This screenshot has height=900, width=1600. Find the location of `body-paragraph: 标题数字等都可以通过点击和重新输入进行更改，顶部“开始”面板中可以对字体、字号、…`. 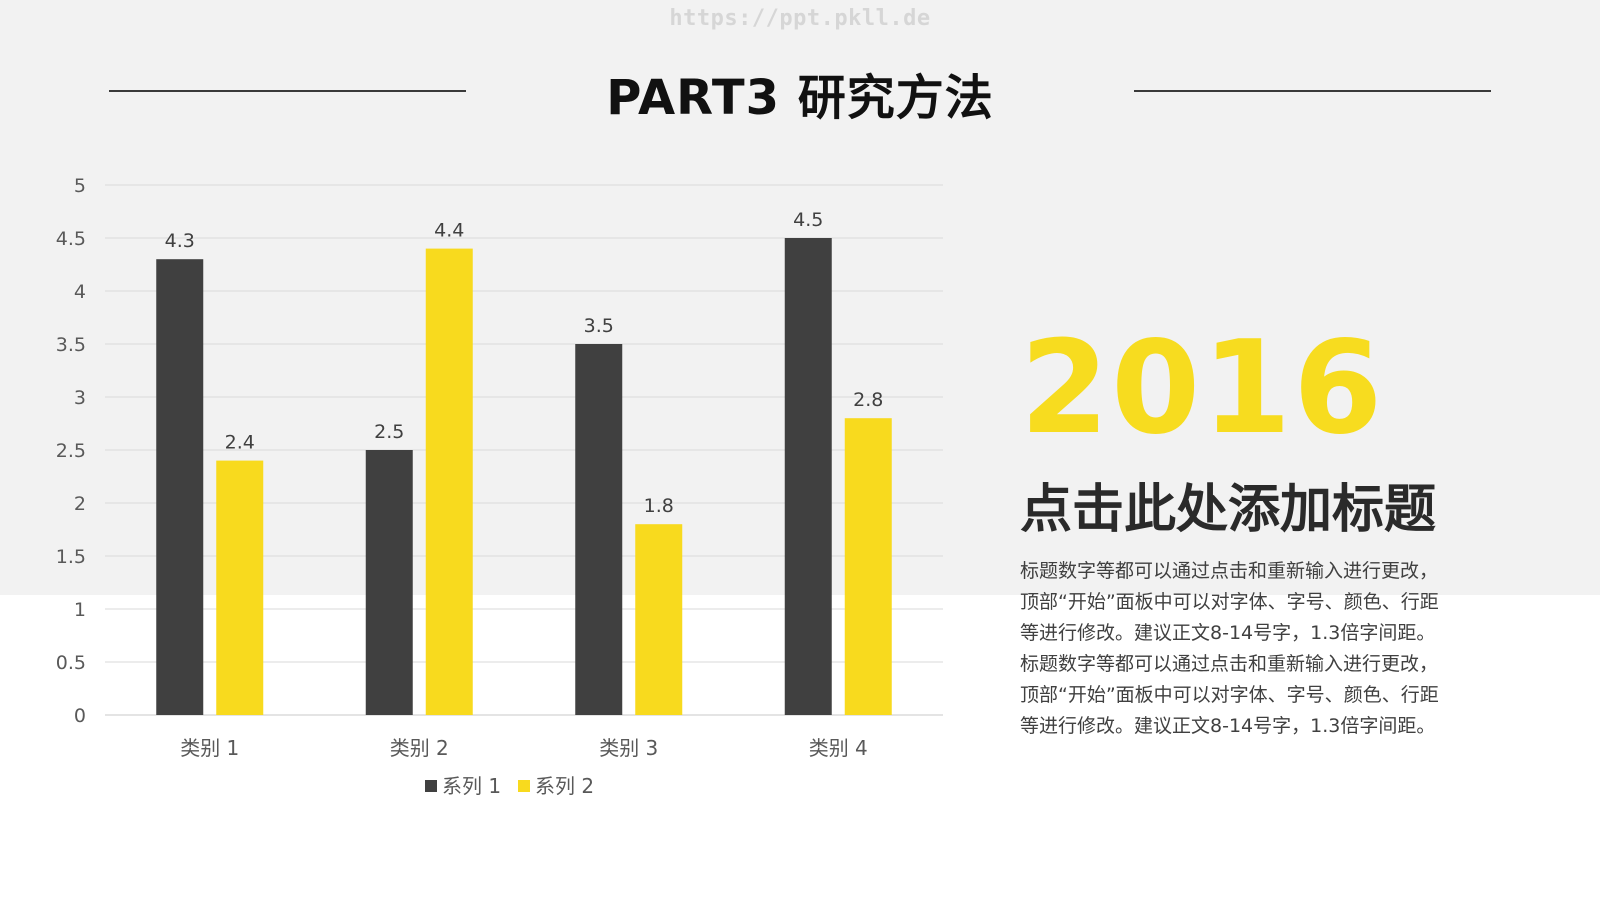

body-paragraph: 标题数字等都可以通过点击和重新输入进行更改，顶部“开始”面板中可以对字体、字号、… is located at coordinates (1229, 648).